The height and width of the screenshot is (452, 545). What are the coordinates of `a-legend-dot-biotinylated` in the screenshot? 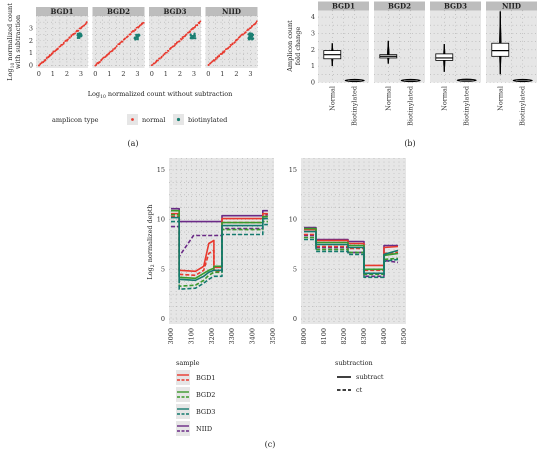 It's located at (178, 119).